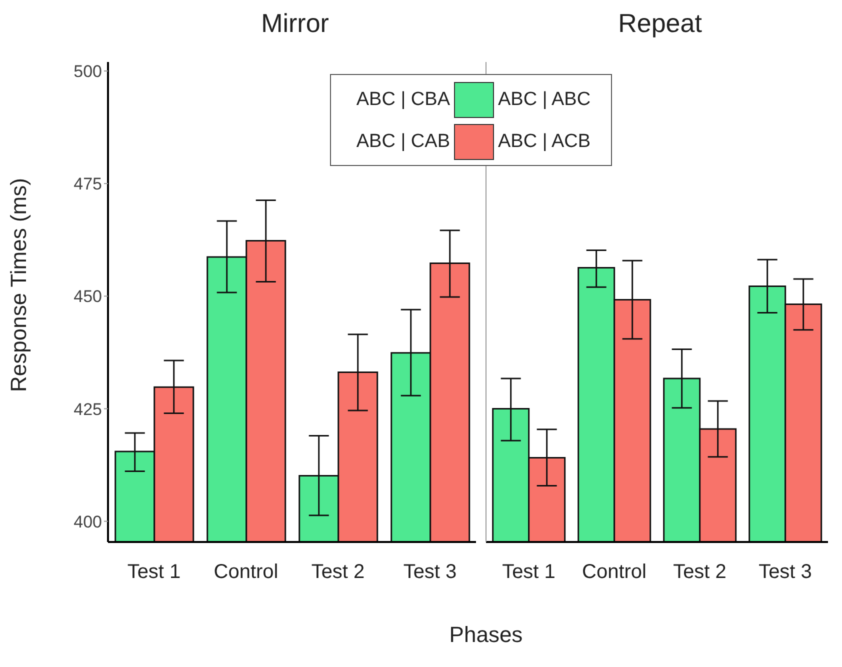 This screenshot has height=667, width=842. I want to click on legend-label: ABC | CBA, so click(403, 100).